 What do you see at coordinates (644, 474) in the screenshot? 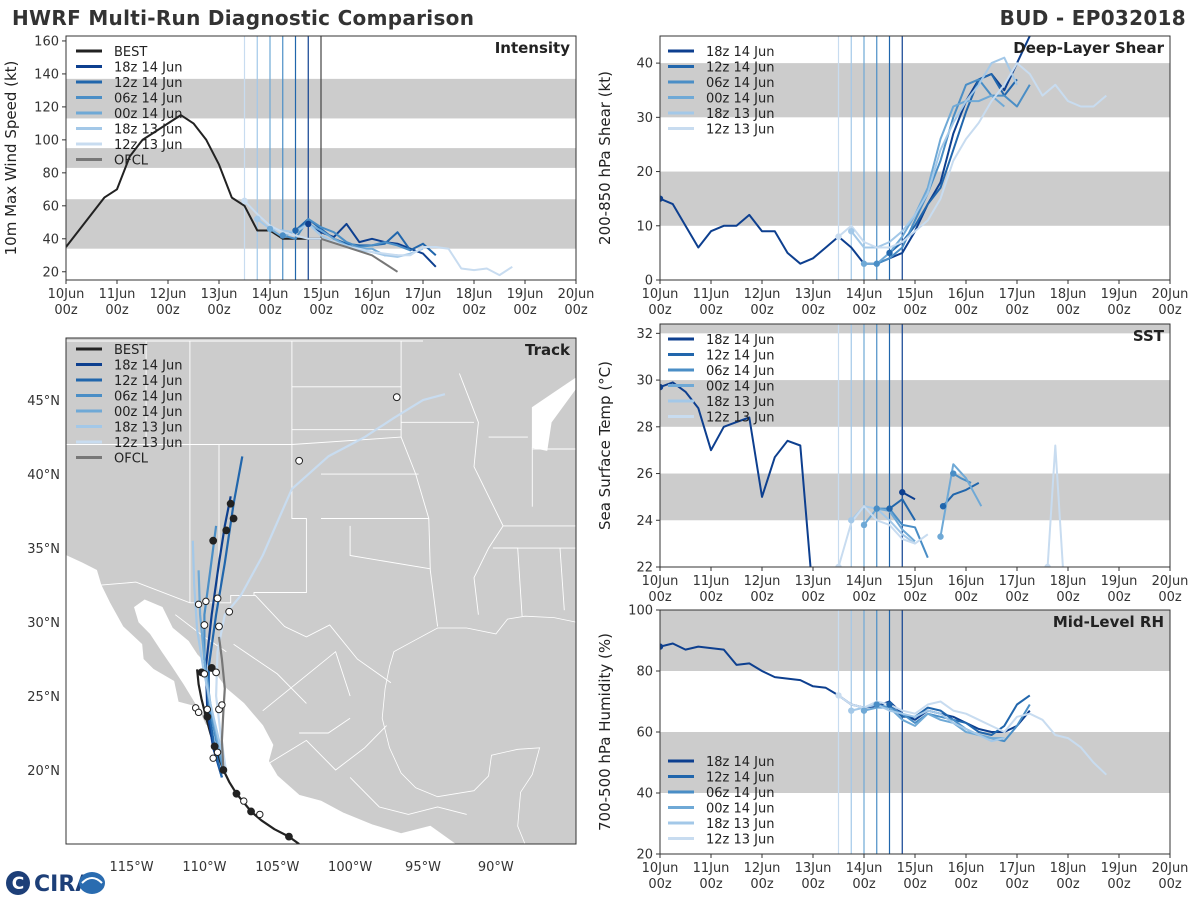
I see `ytick-label: 26` at bounding box center [644, 474].